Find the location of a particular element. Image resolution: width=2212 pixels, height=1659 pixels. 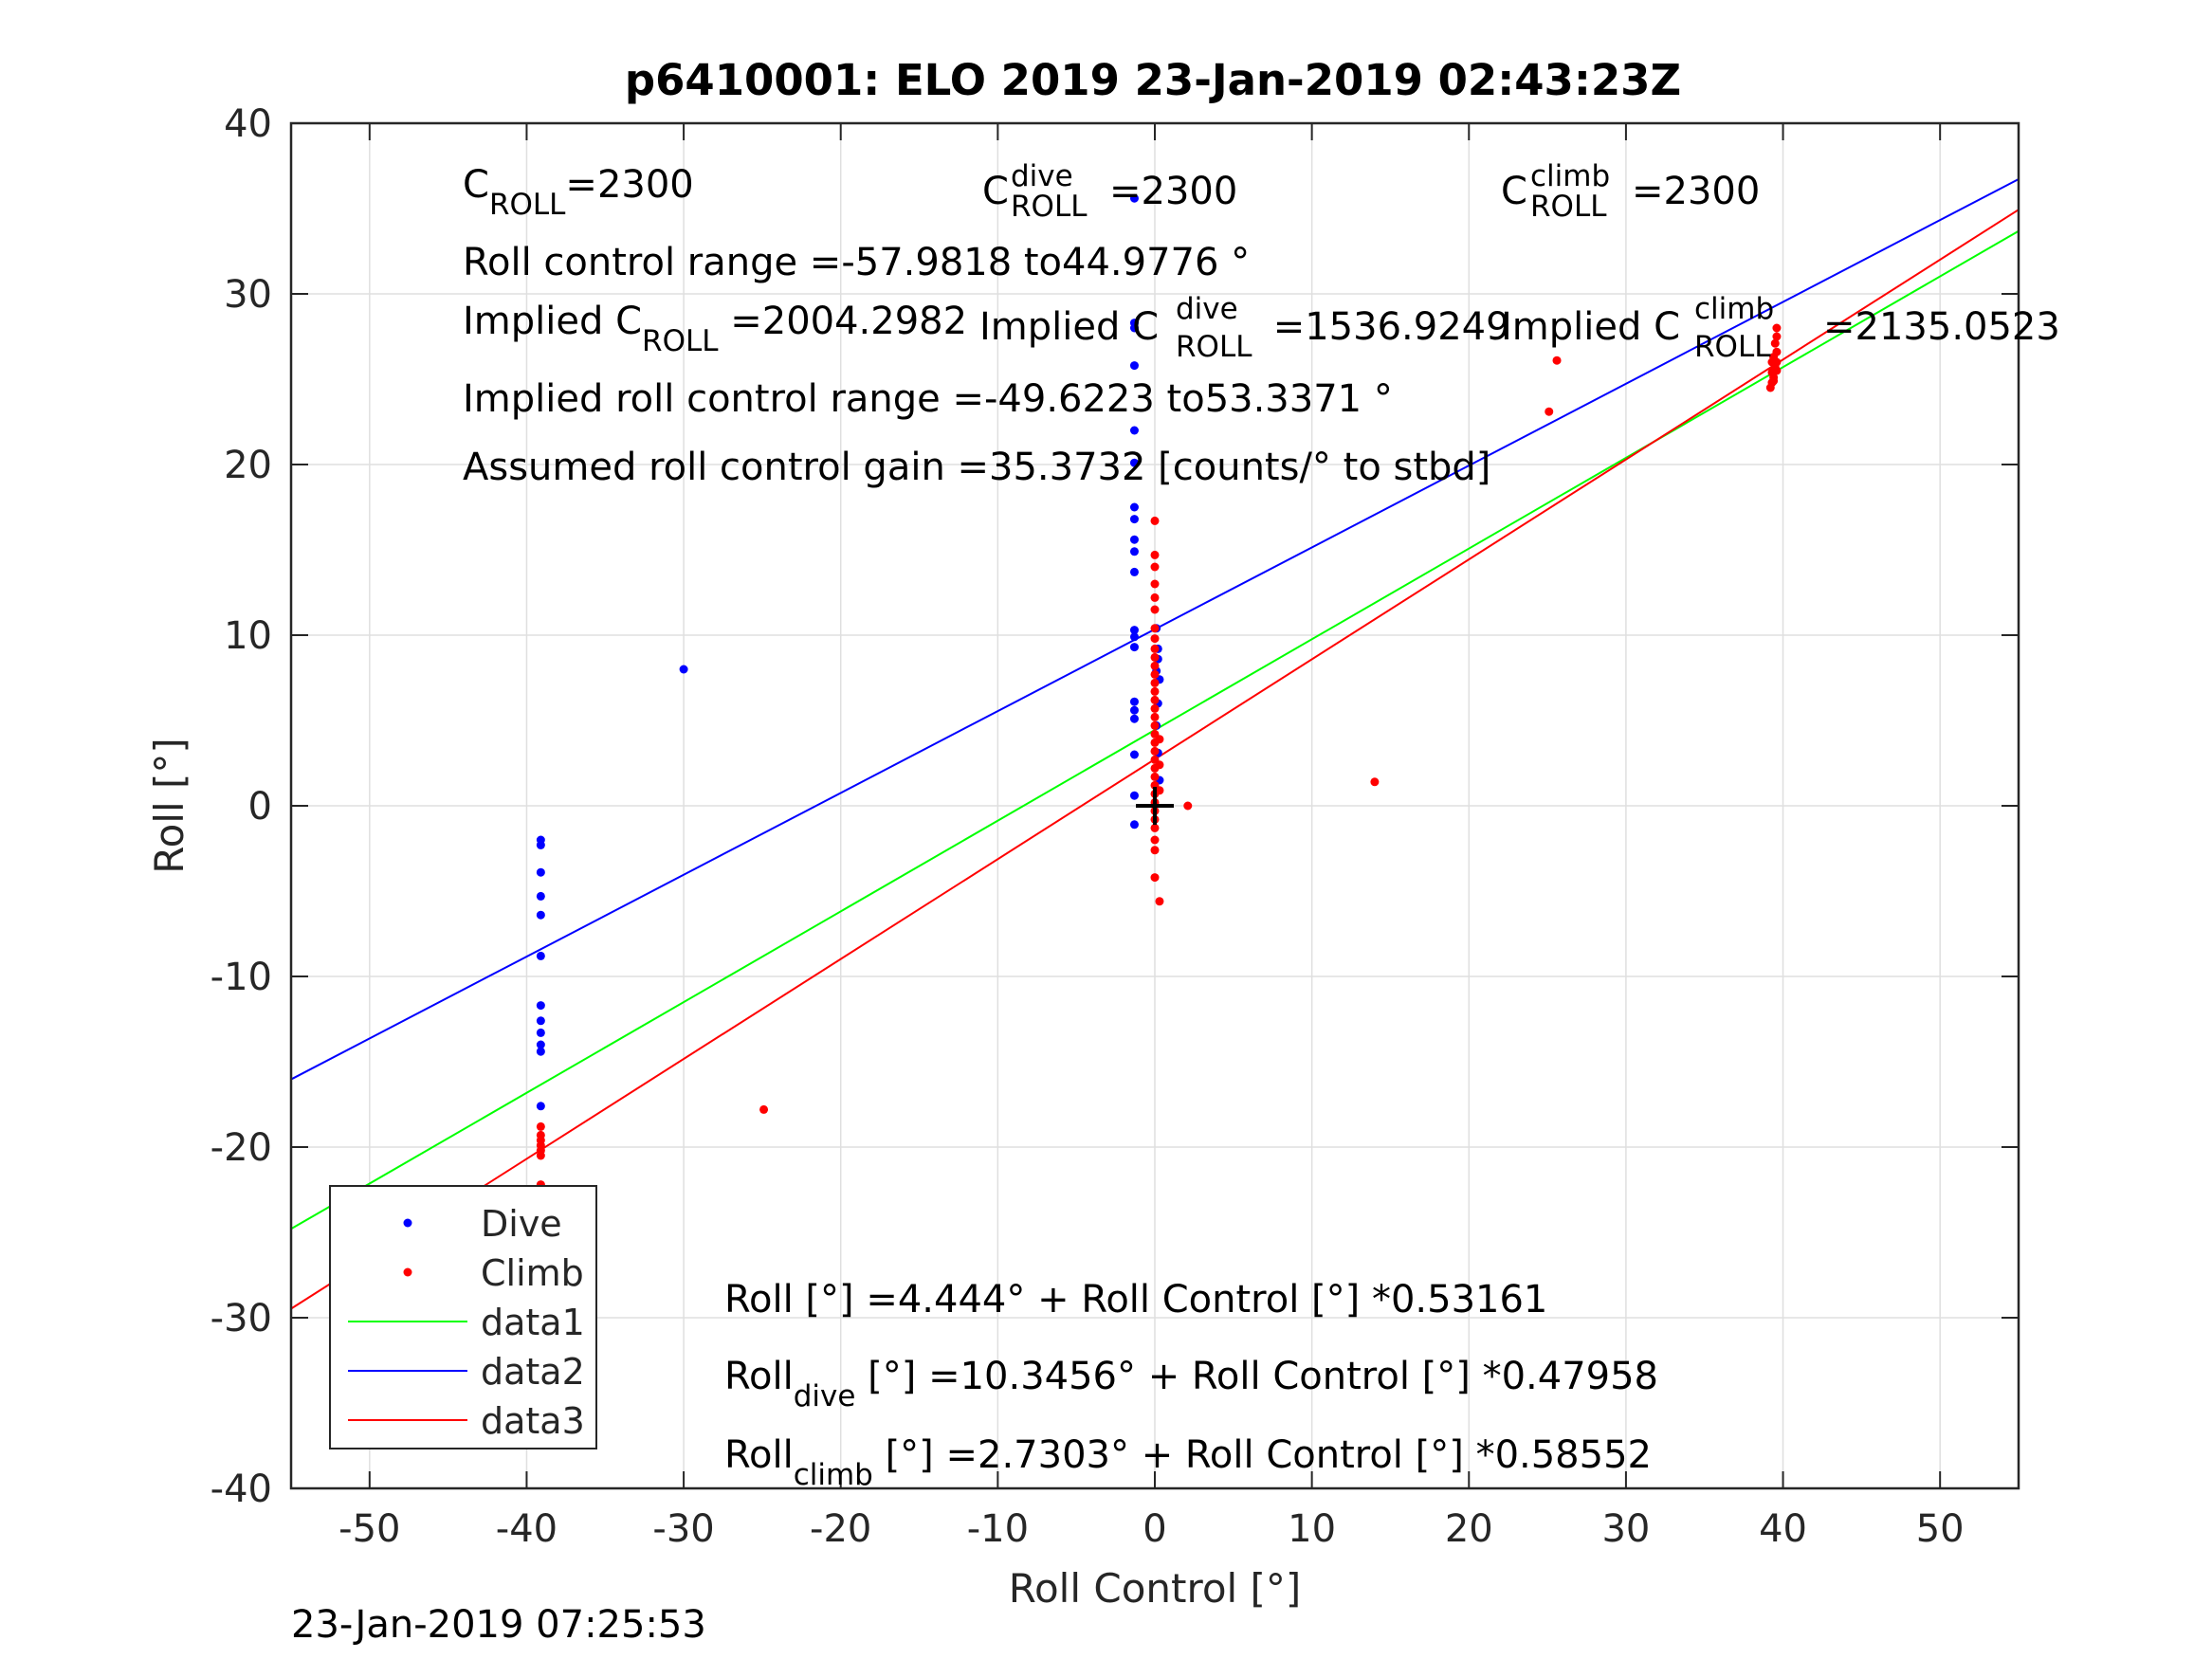

origin-marker is located at coordinates (1155, 806).